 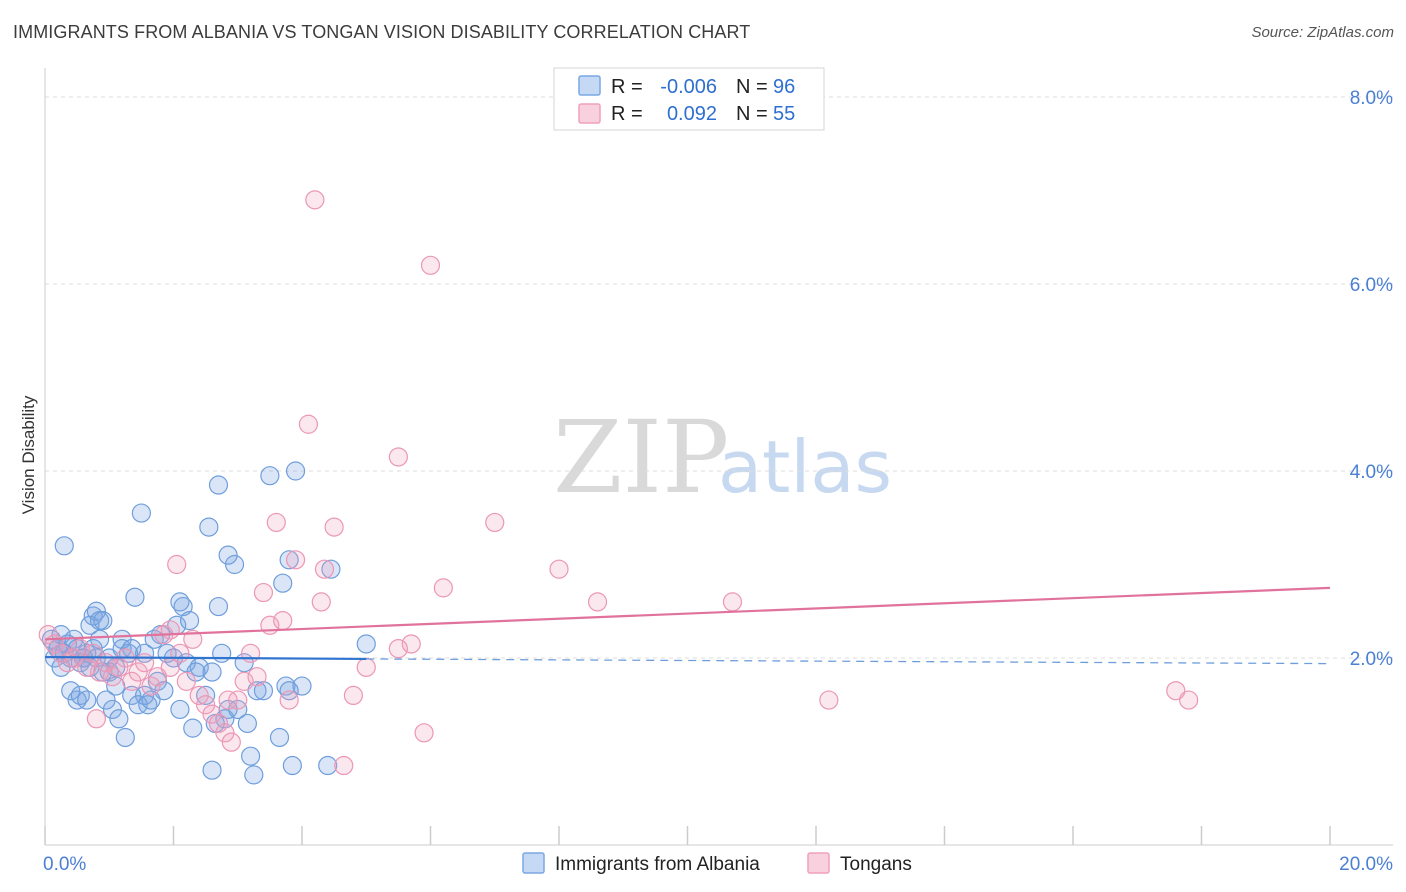 I want to click on x-tick-label-0: 0.0%, so click(x=64, y=864).